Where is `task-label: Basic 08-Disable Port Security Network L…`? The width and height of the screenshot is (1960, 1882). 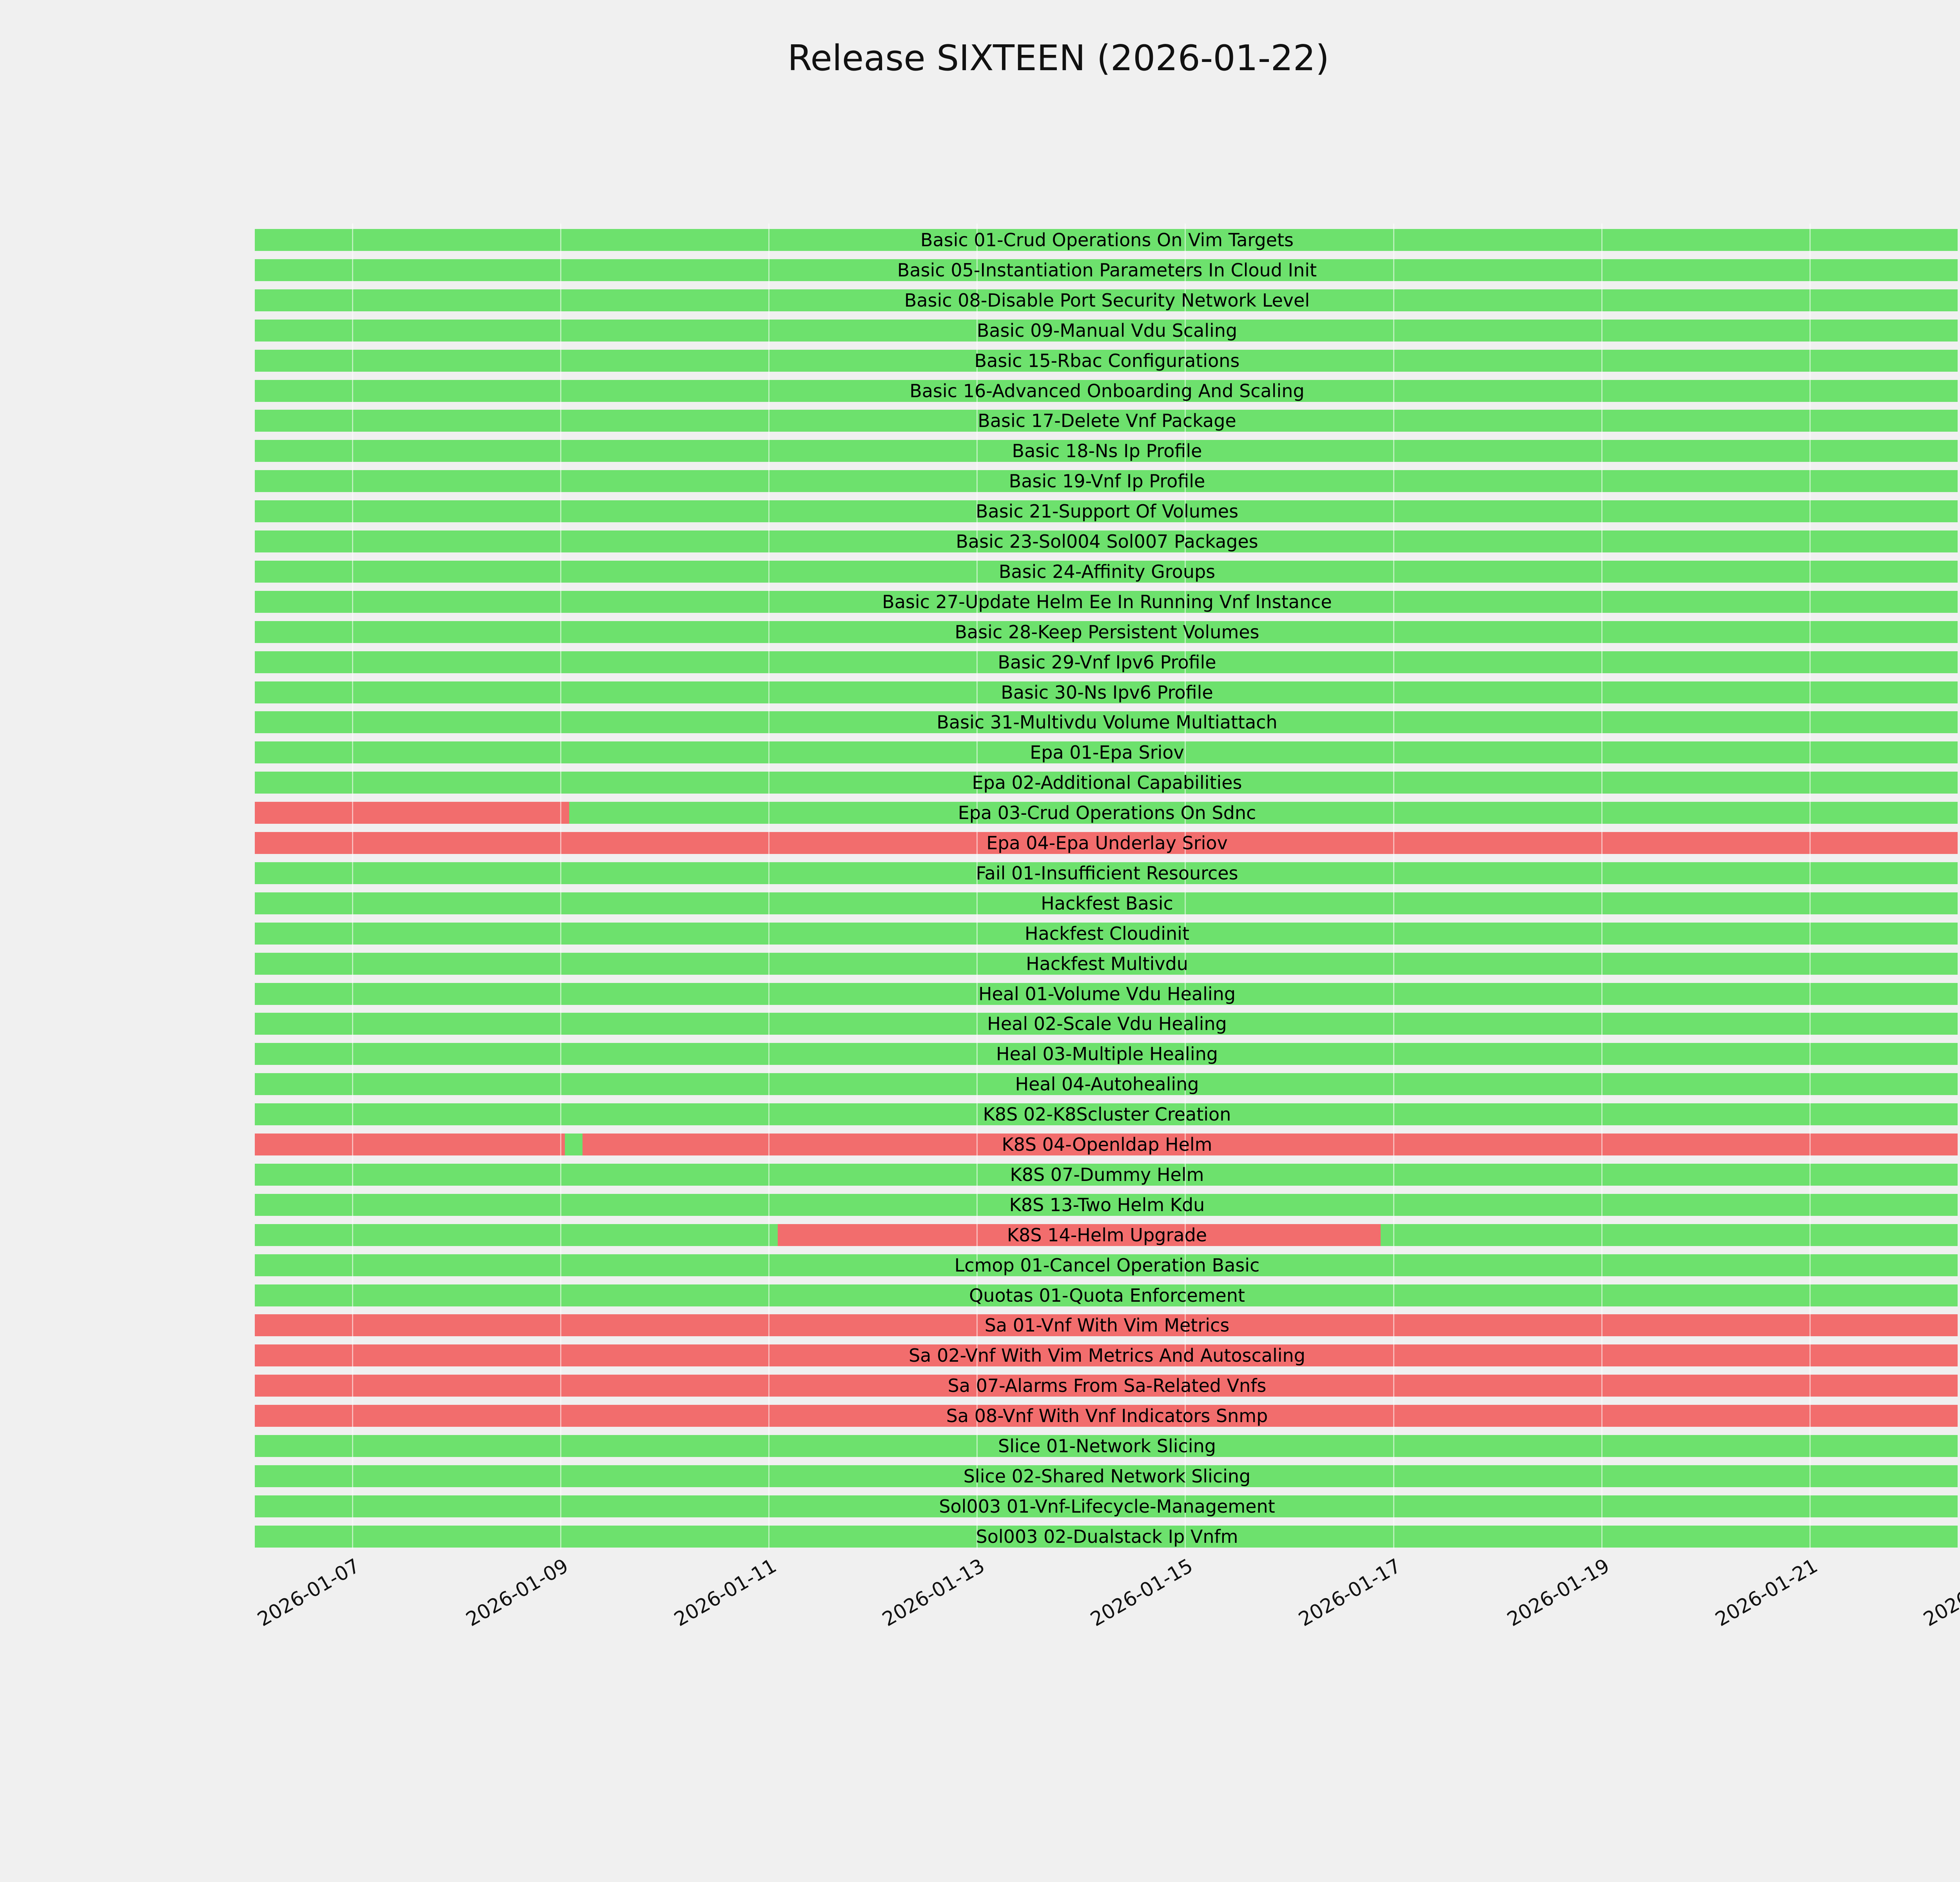 task-label: Basic 08-Disable Port Security Network L… is located at coordinates (1107, 300).